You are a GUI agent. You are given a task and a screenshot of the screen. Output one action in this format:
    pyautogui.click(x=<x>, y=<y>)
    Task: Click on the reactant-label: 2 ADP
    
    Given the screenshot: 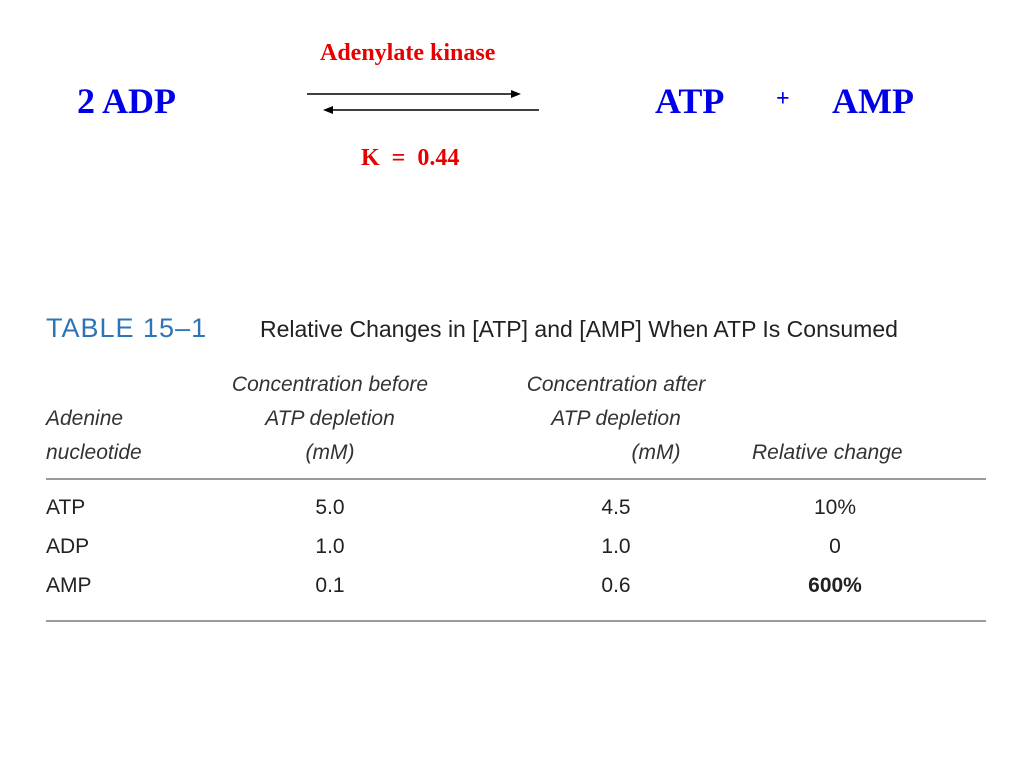 What is the action you would take?
    pyautogui.click(x=126, y=101)
    